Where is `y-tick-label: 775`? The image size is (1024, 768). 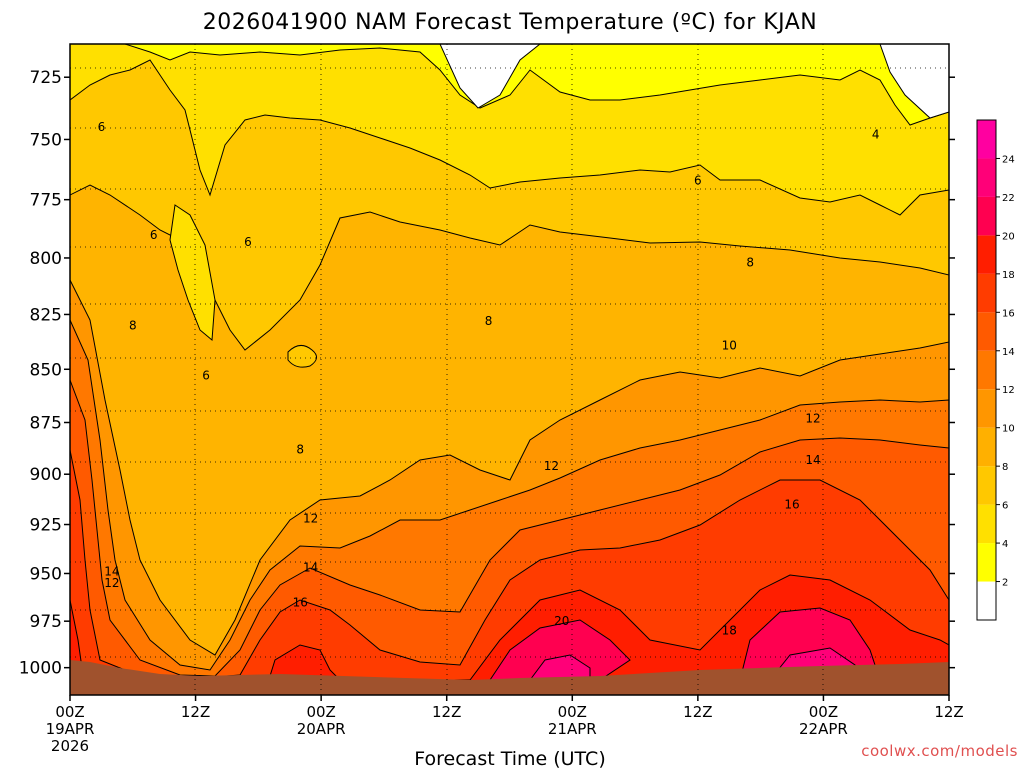 y-tick-label: 775 is located at coordinates (46, 201).